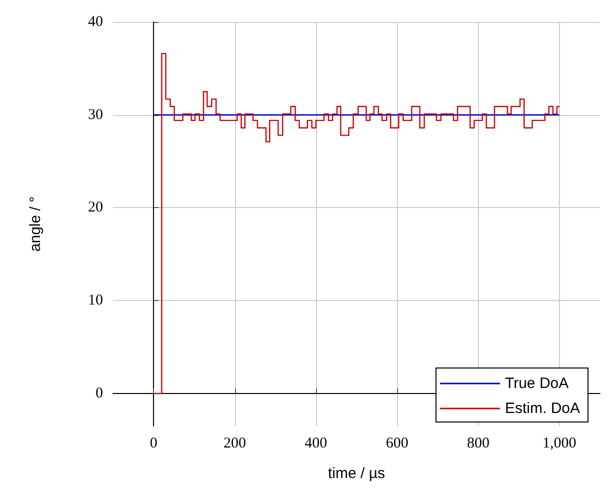  Describe the element at coordinates (397, 444) in the screenshot. I see `x-tick-label: 600` at that location.